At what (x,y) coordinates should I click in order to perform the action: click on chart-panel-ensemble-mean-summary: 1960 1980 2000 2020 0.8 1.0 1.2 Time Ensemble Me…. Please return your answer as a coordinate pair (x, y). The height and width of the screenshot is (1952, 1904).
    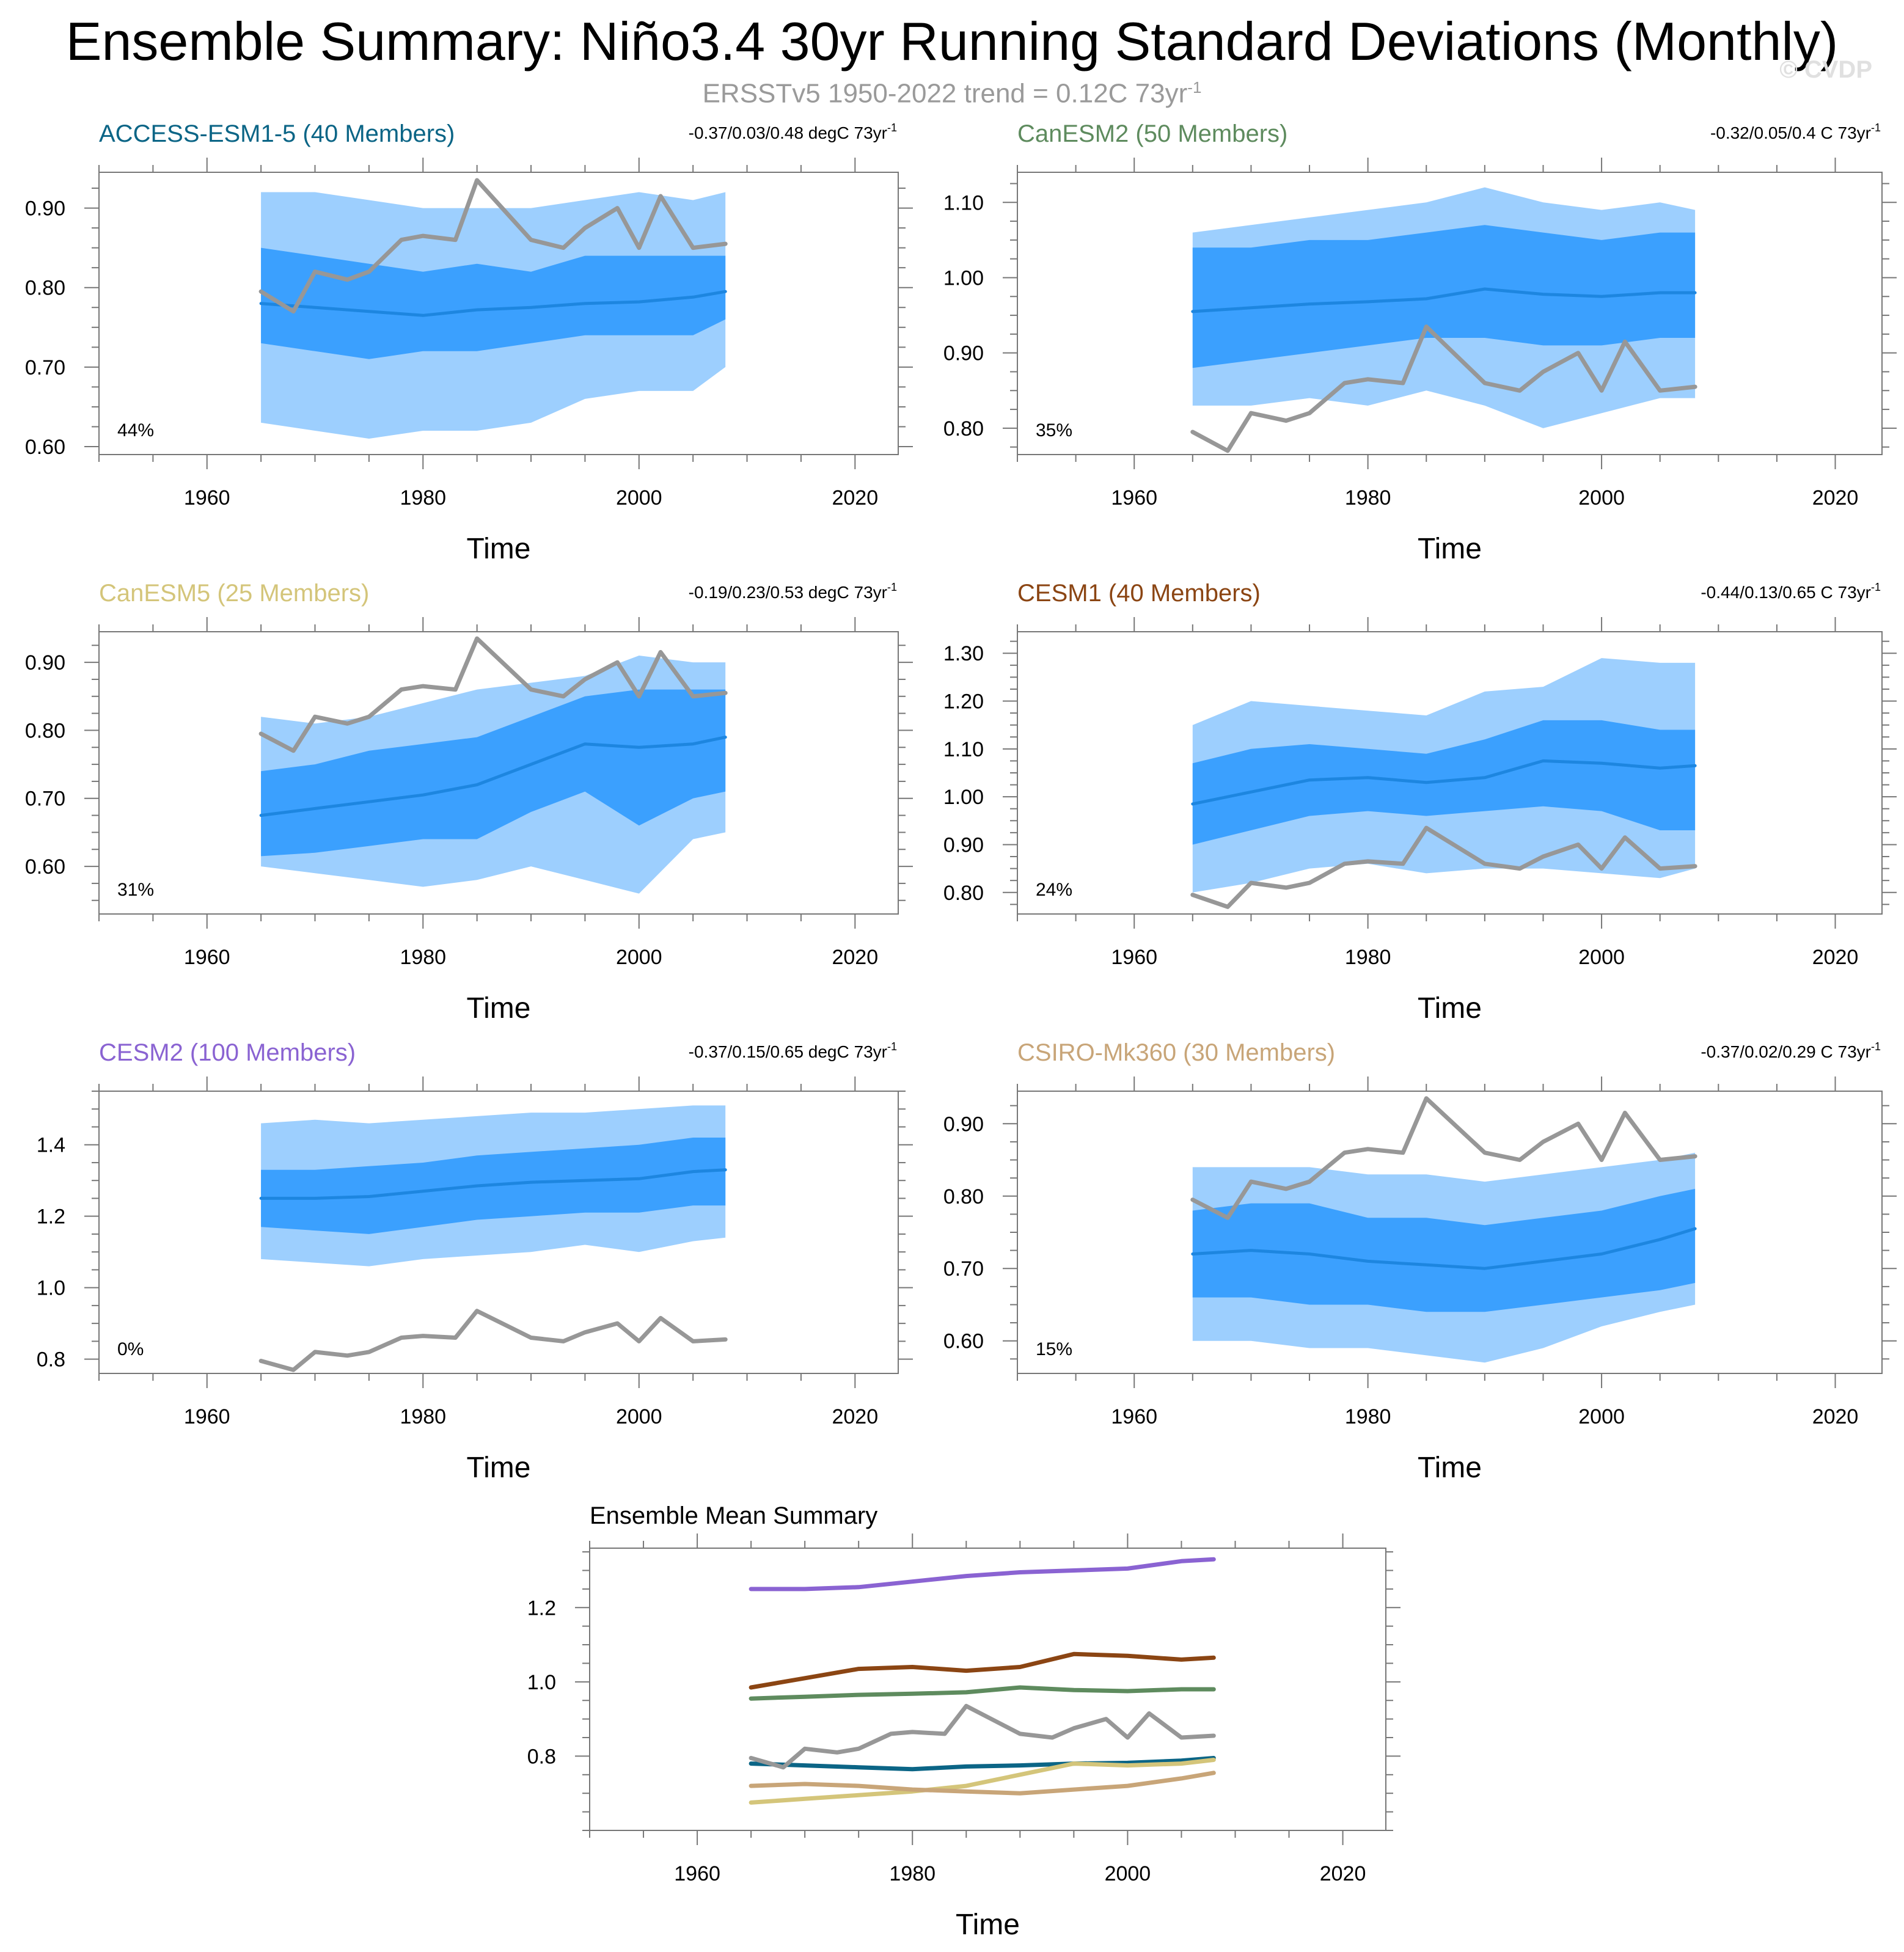
    Looking at the image, I should click on (964, 1721).